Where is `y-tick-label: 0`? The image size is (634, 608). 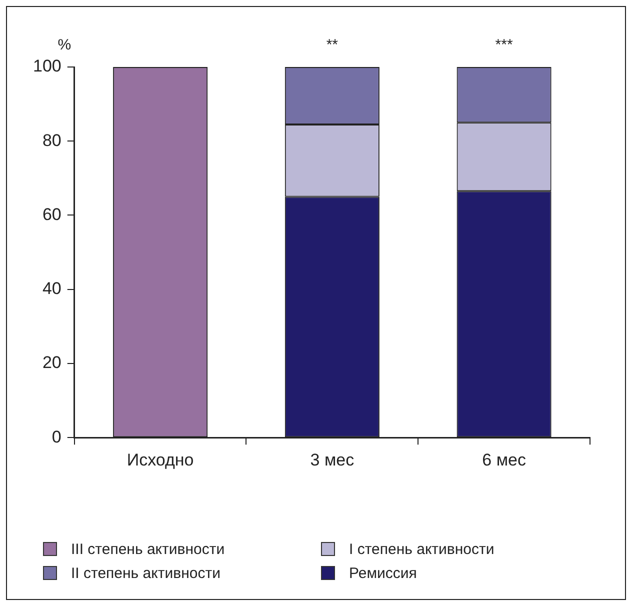 y-tick-label: 0 is located at coordinates (57, 436).